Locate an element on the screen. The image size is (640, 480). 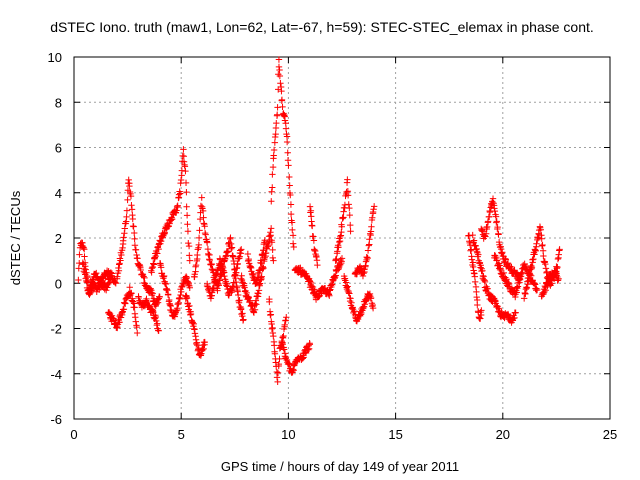
y-tick-label: -2 is located at coordinates (56, 329).